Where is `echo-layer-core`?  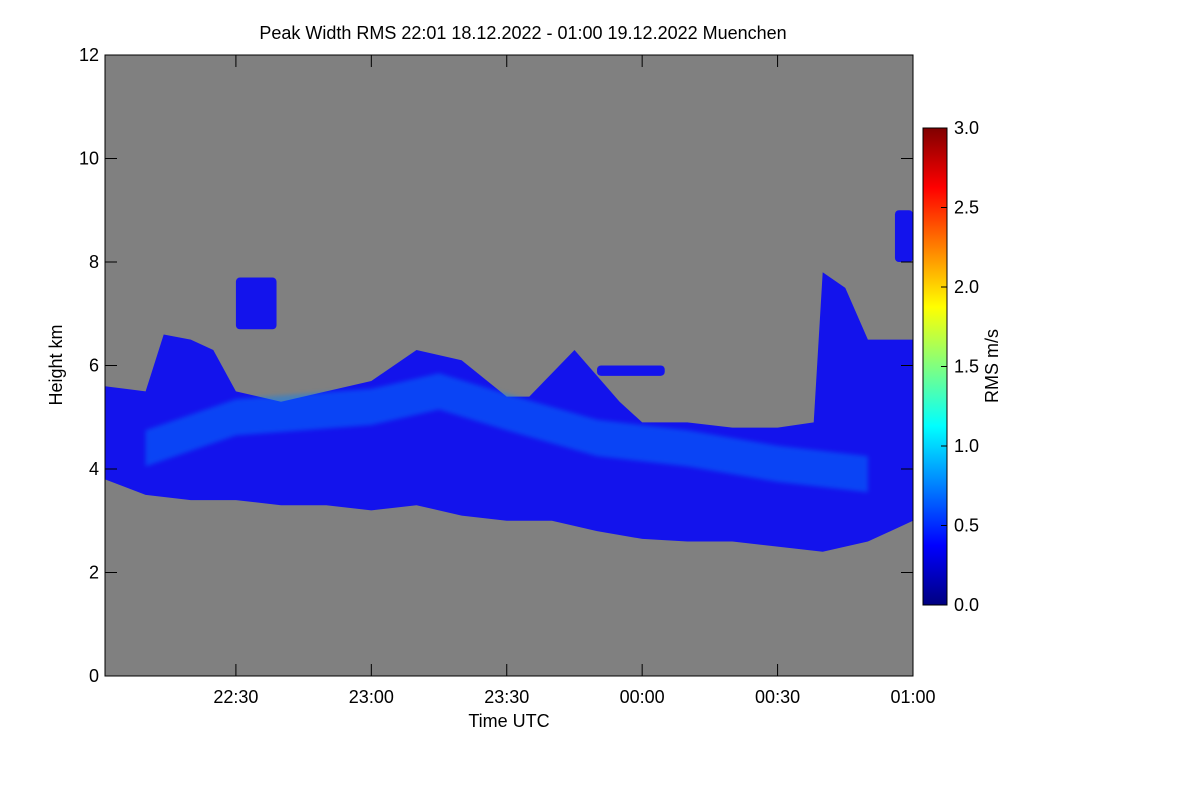
echo-layer-core is located at coordinates (506, 433).